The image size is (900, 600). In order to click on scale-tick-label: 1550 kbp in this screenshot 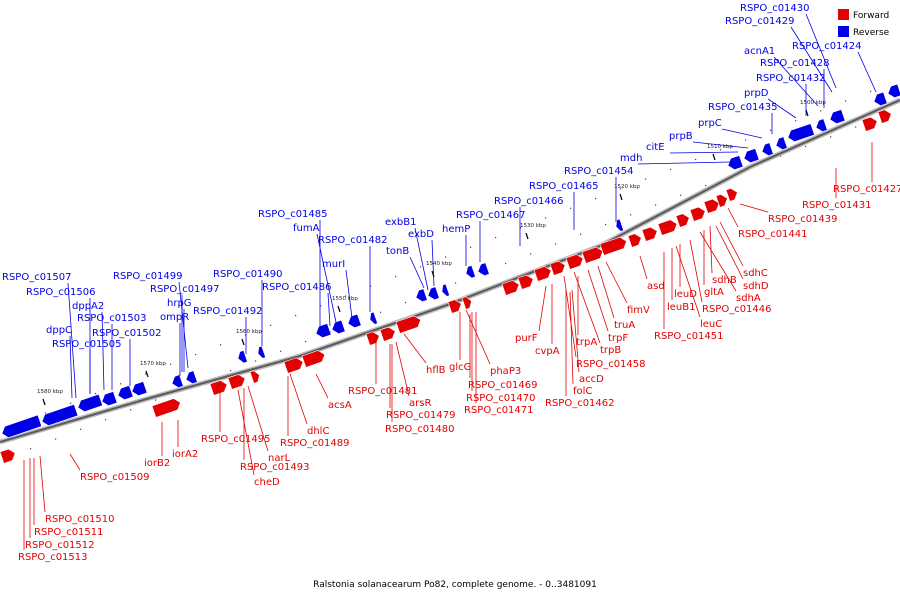, I will do `click(345, 299)`.